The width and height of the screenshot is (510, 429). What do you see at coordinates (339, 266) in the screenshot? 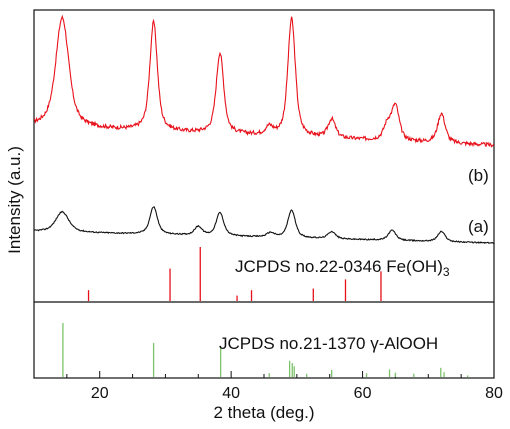
I see `feoh3-reference-label-main: JCPDS no.22-0346 Fe(OH)` at bounding box center [339, 266].